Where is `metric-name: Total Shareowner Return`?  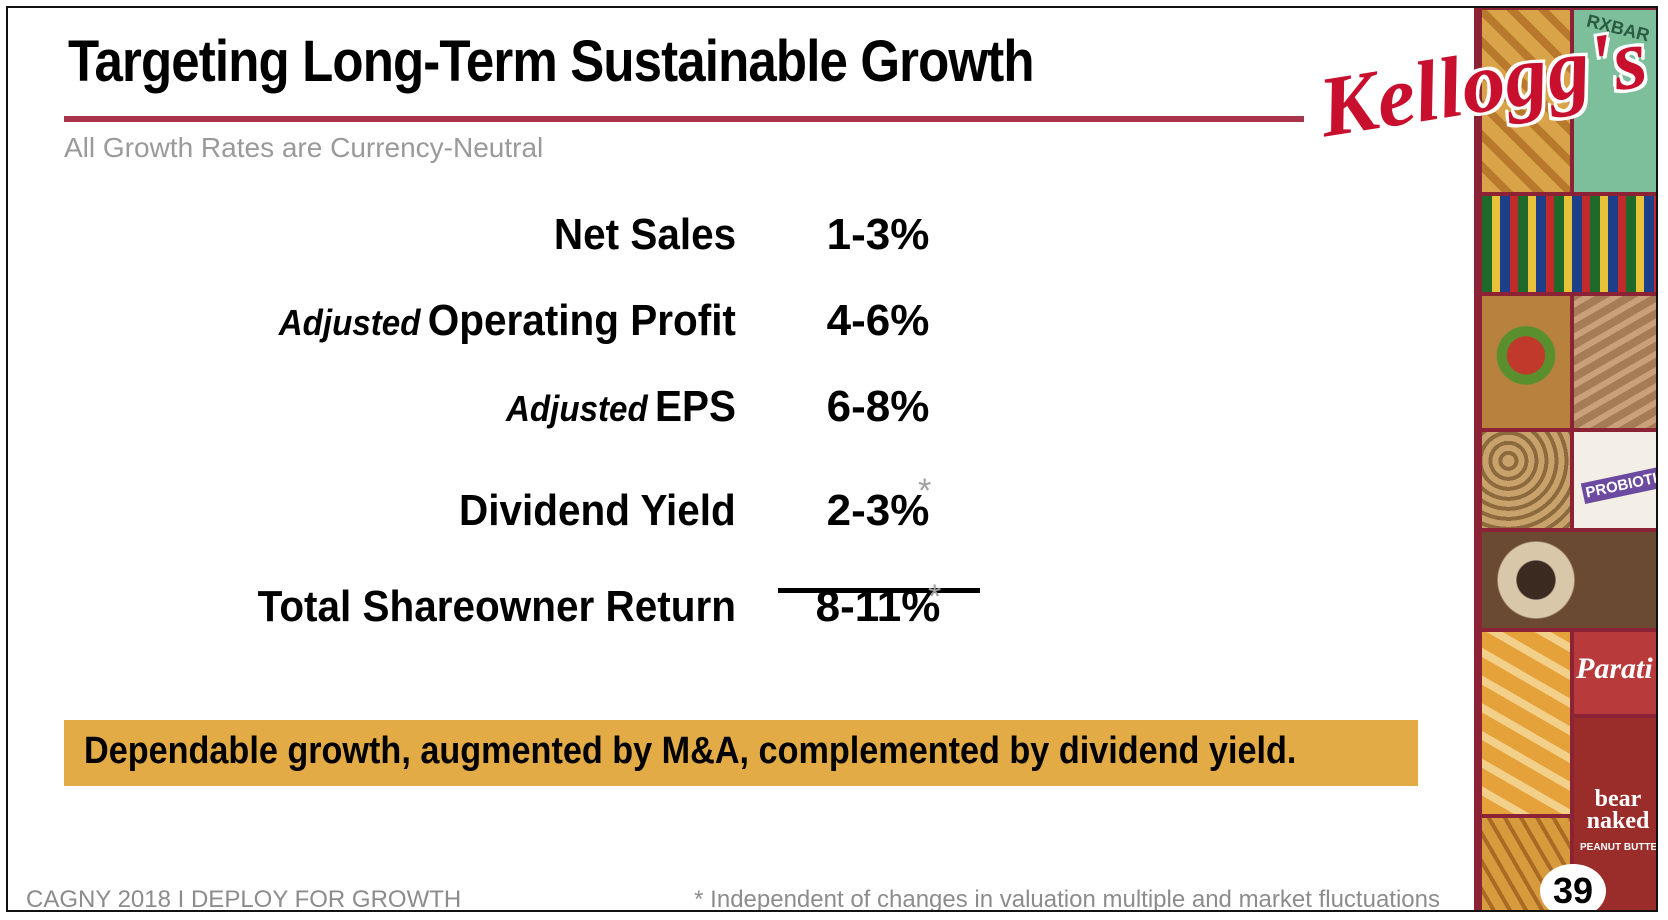 metric-name: Total Shareowner Return is located at coordinates (496, 606).